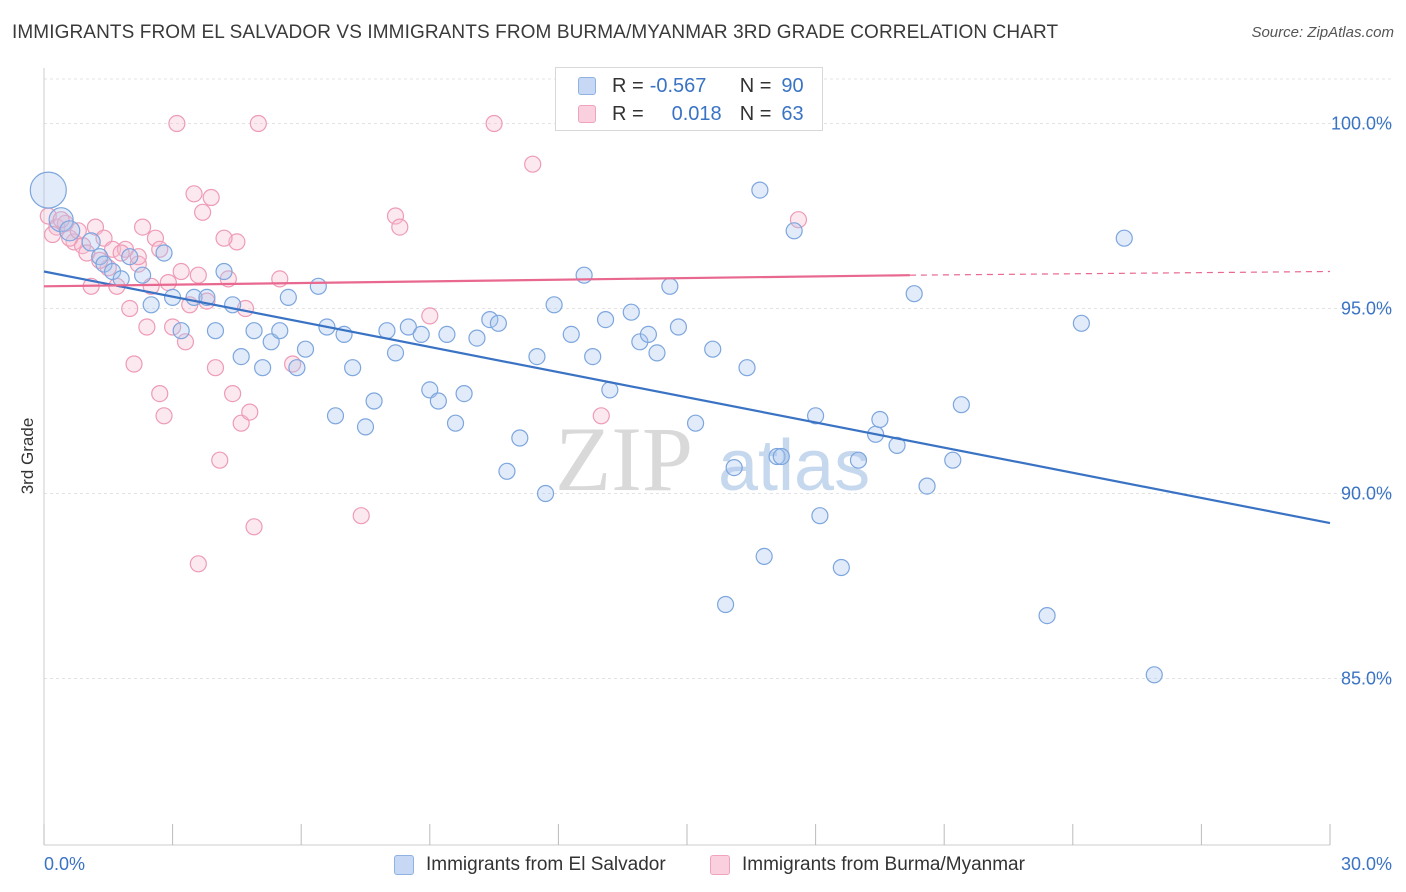  What do you see at coordinates (624, 459) in the screenshot?
I see `watermark-zip: ZIP` at bounding box center [624, 459].